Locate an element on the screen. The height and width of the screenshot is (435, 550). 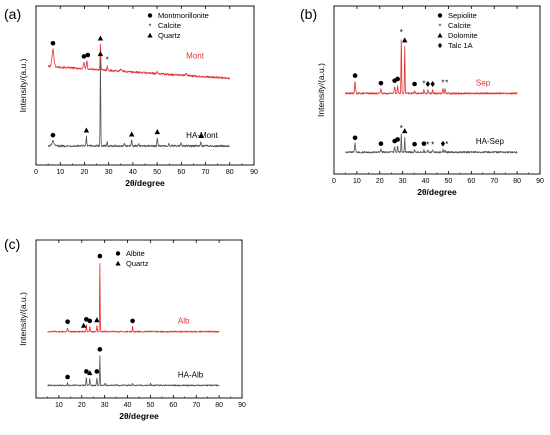
legend-entry: Sepiolite is located at coordinates (462, 15).